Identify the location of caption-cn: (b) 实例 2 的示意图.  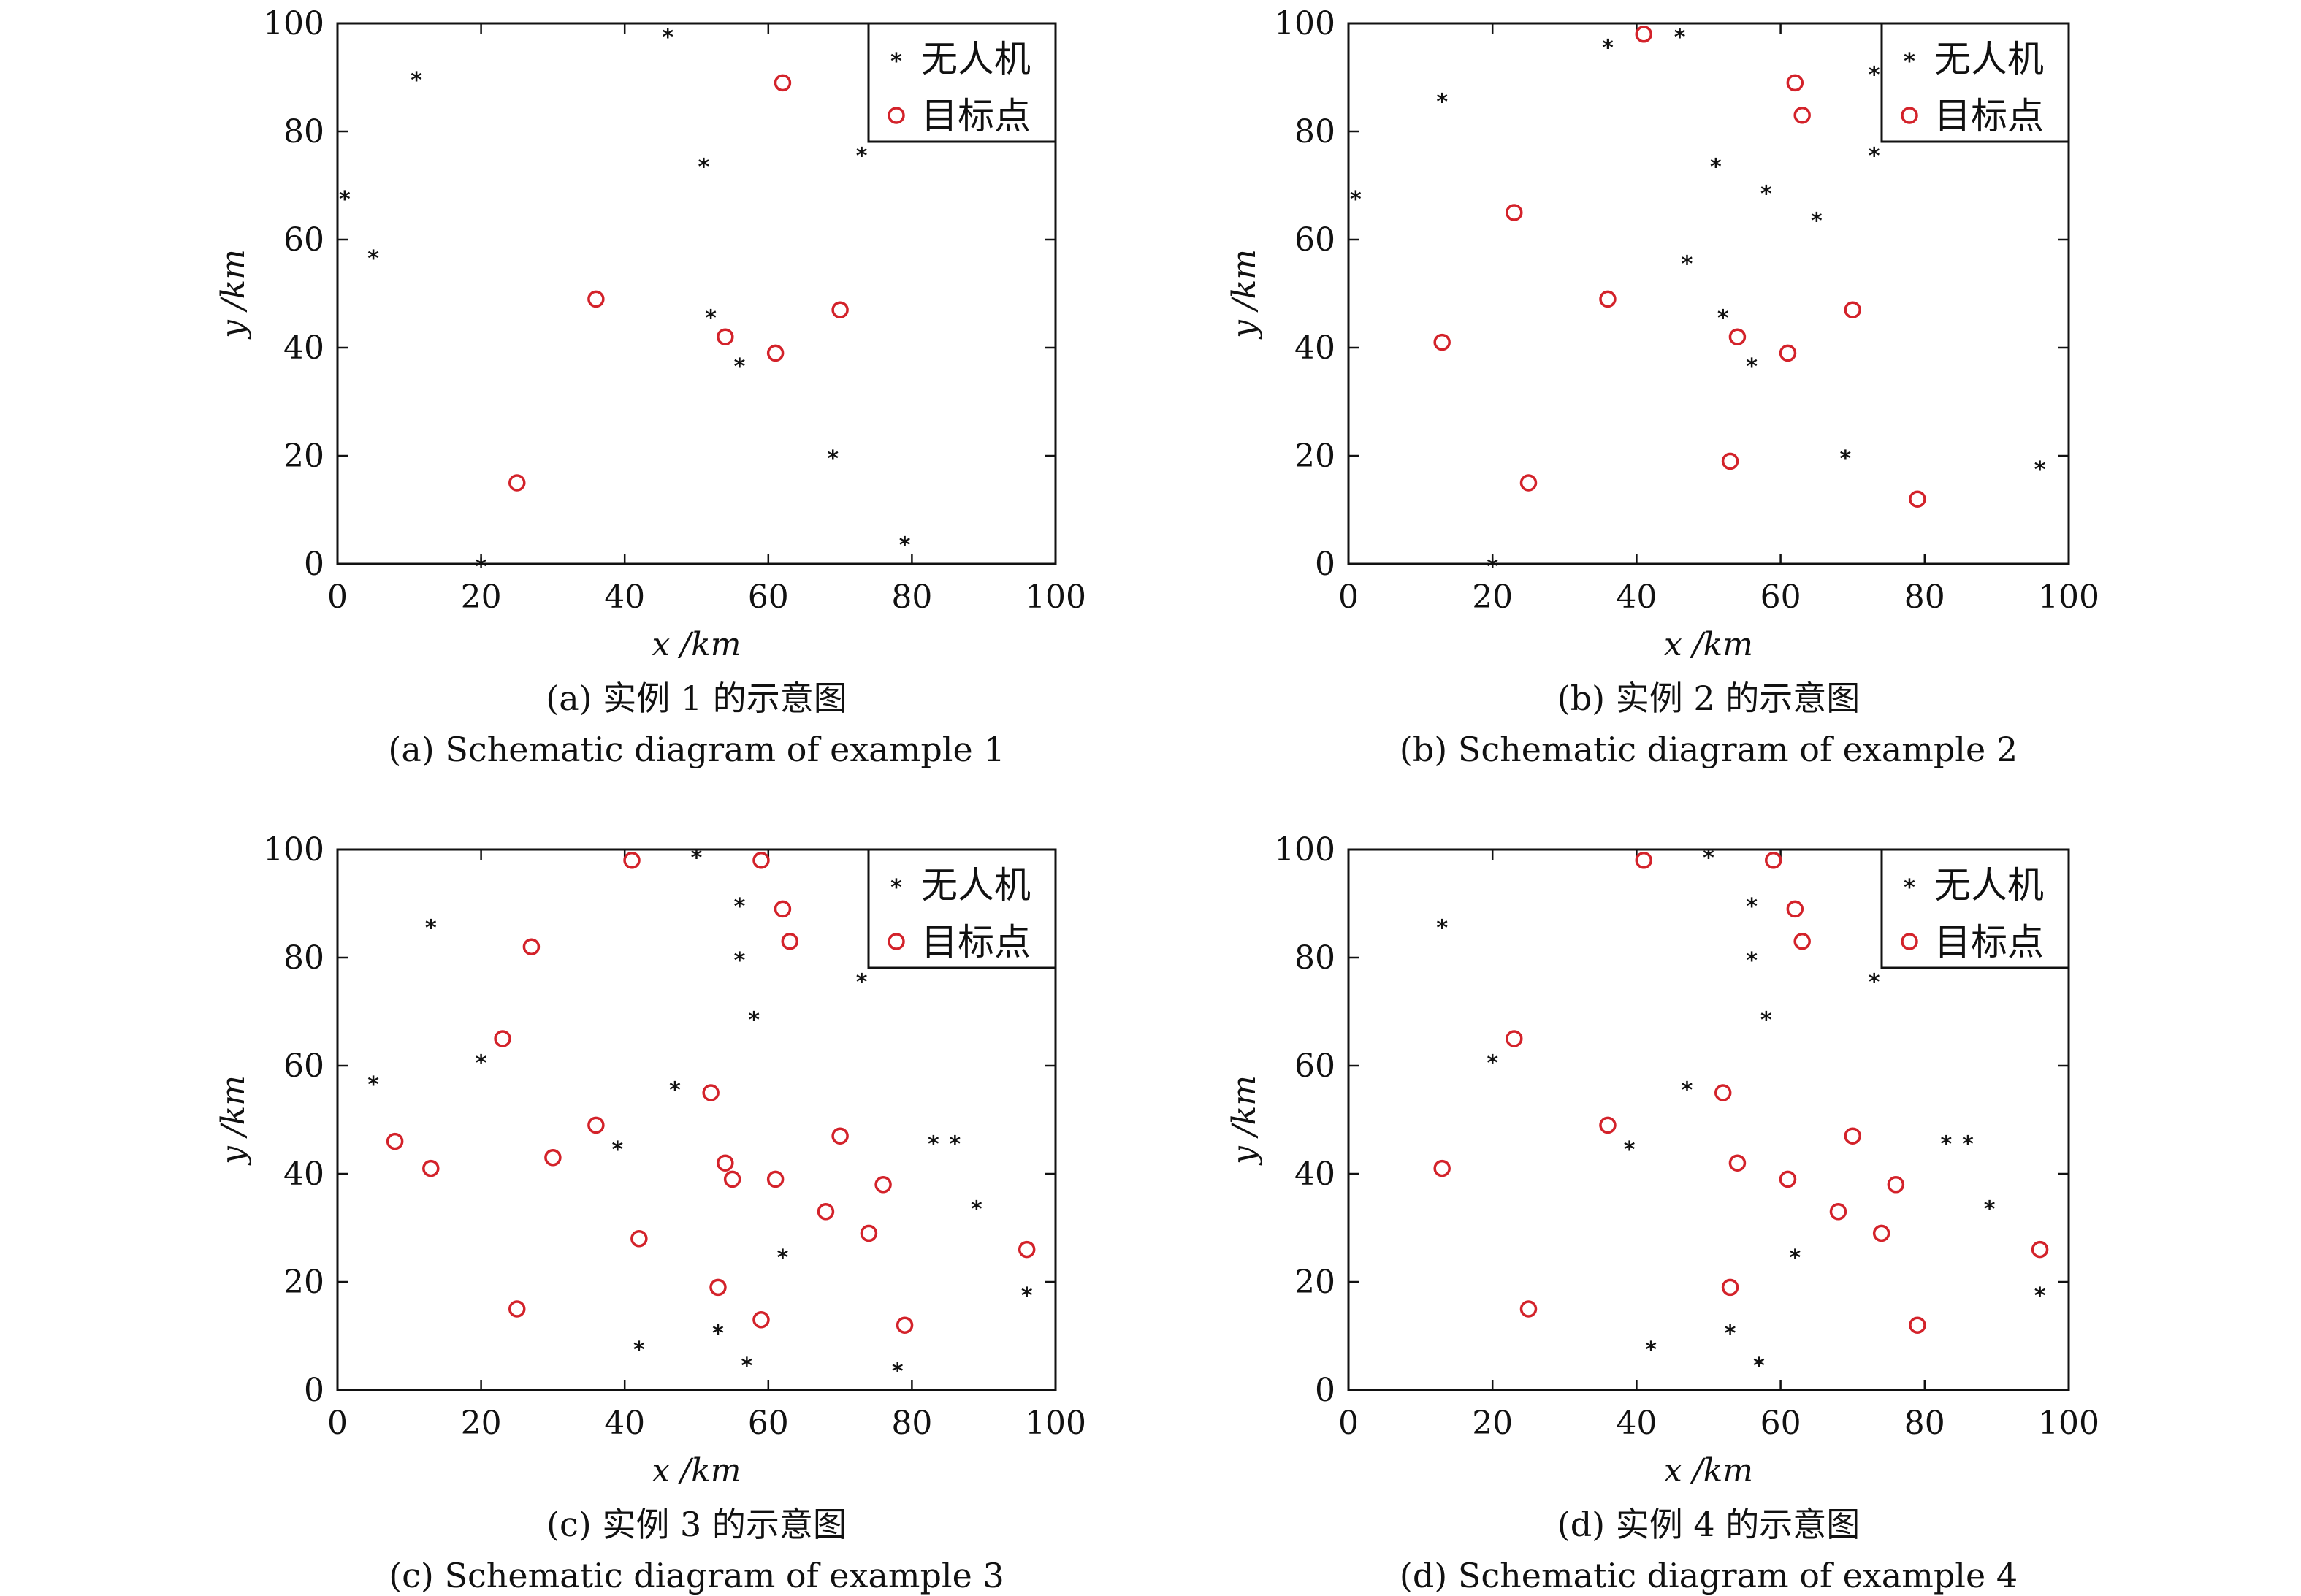
(1709, 698).